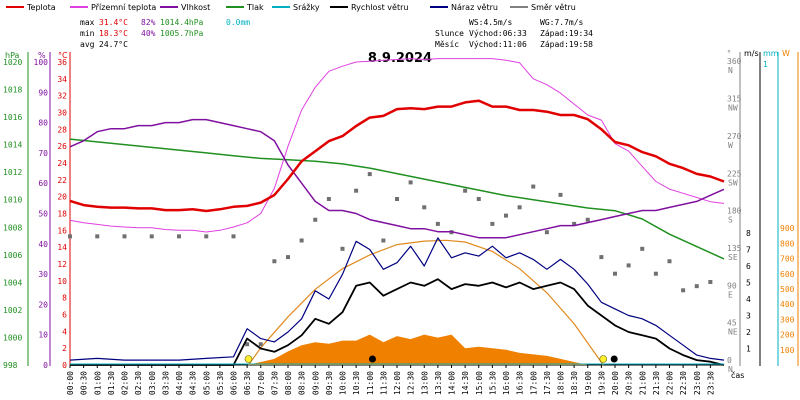 The height and width of the screenshot is (400, 800). I want to click on x-tick-label: 18:30, so click(574, 383).